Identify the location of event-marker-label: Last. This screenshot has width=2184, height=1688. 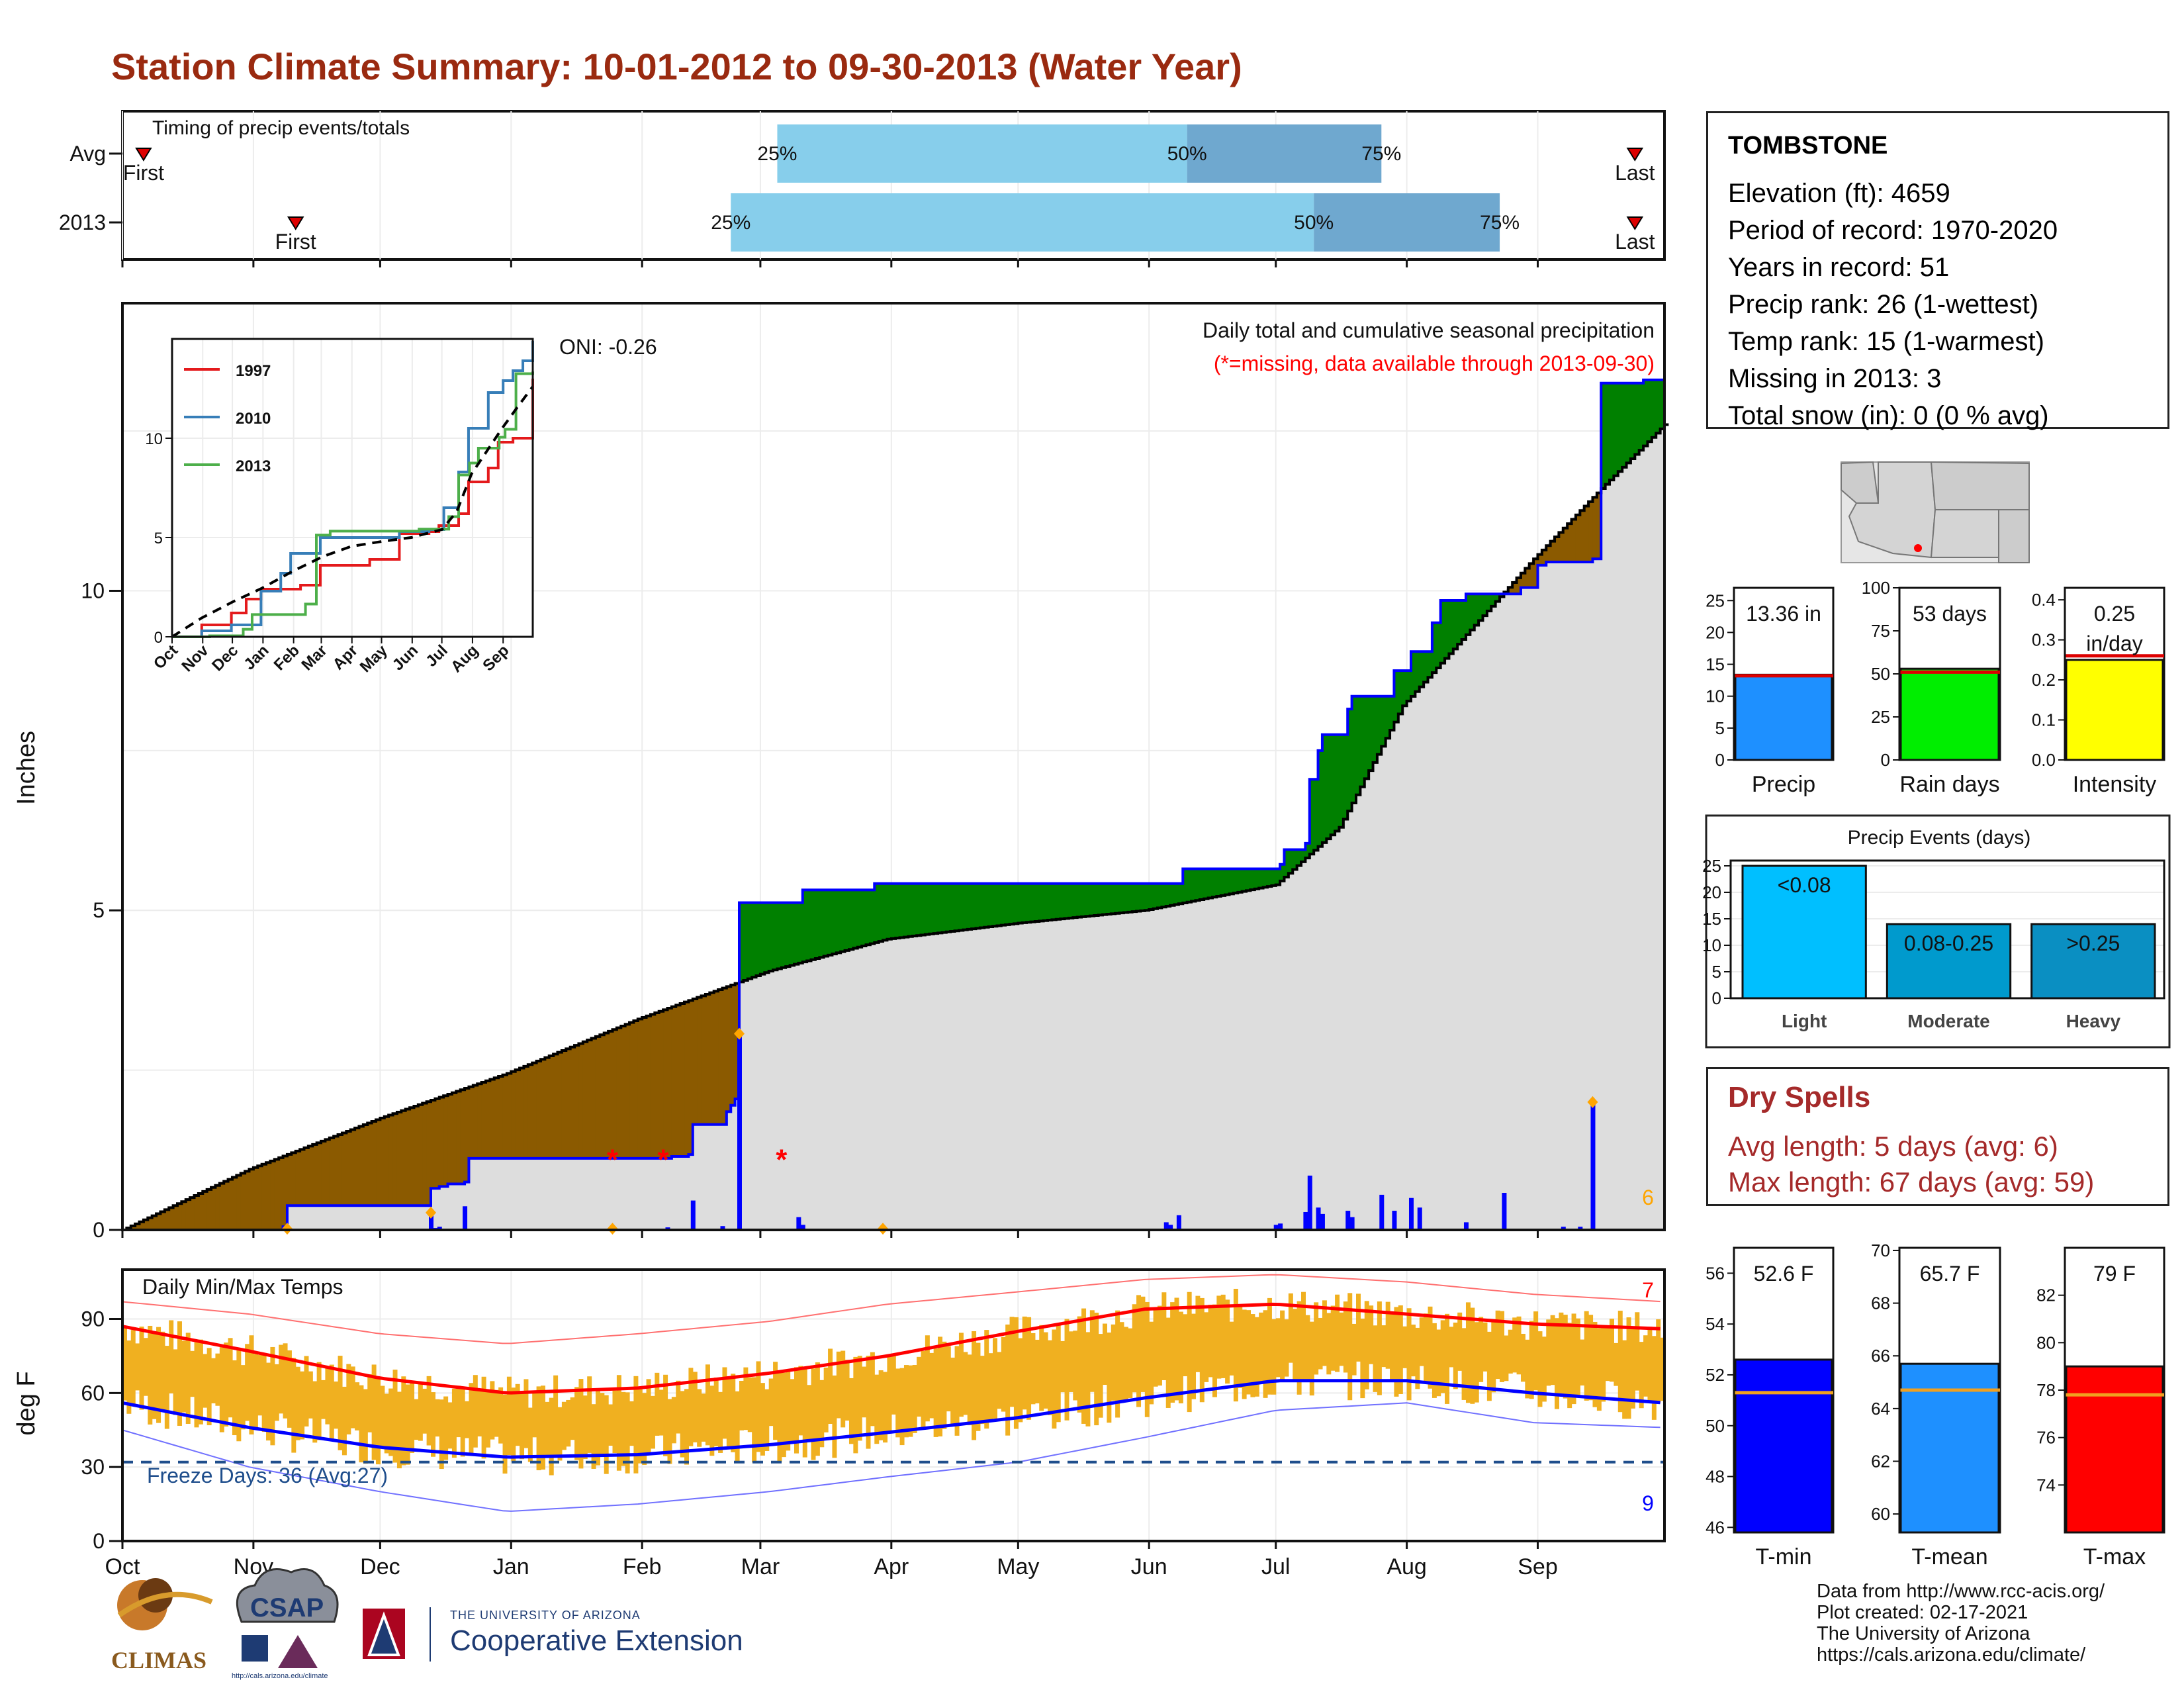
(1635, 173).